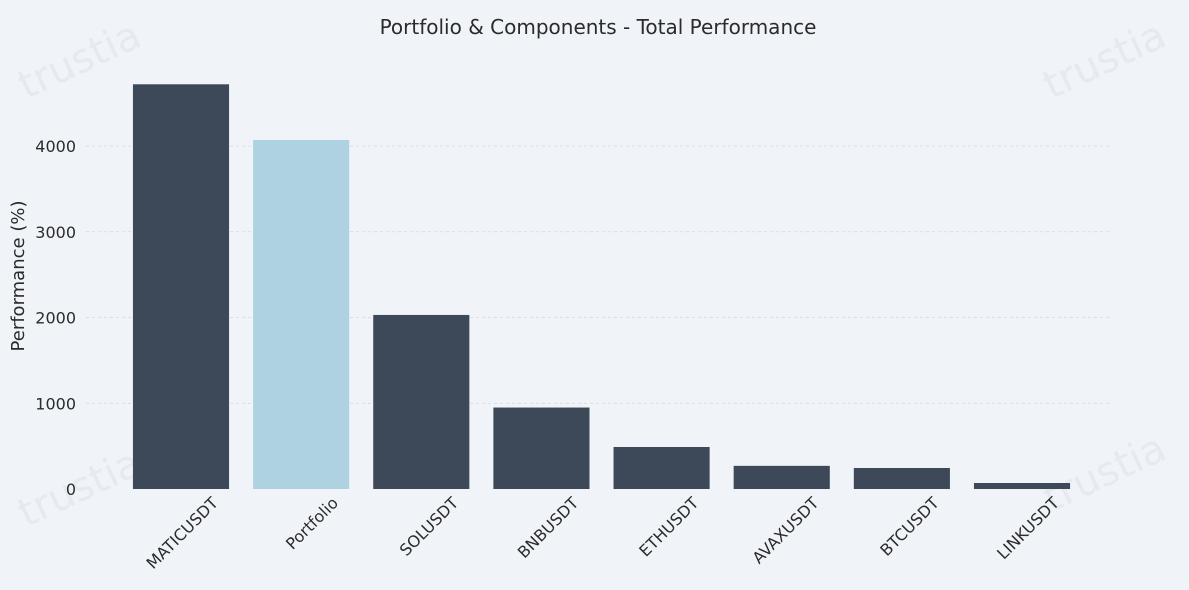  I want to click on y-axis-ticks: 0 1000 2000 3000 4000, so click(55, 318).